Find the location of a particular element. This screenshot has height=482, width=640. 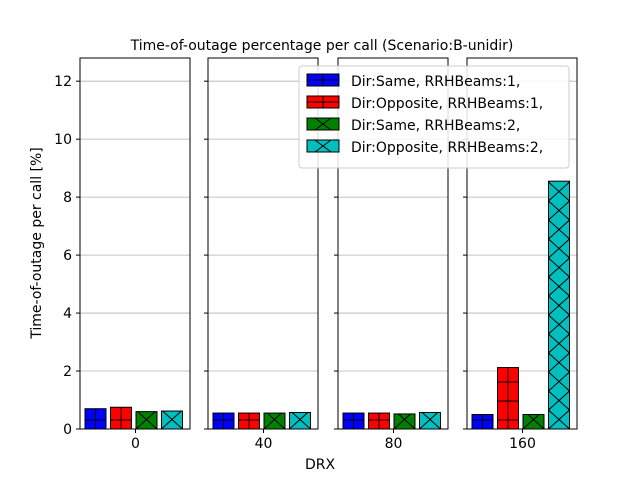

legend-box is located at coordinates (434, 117).